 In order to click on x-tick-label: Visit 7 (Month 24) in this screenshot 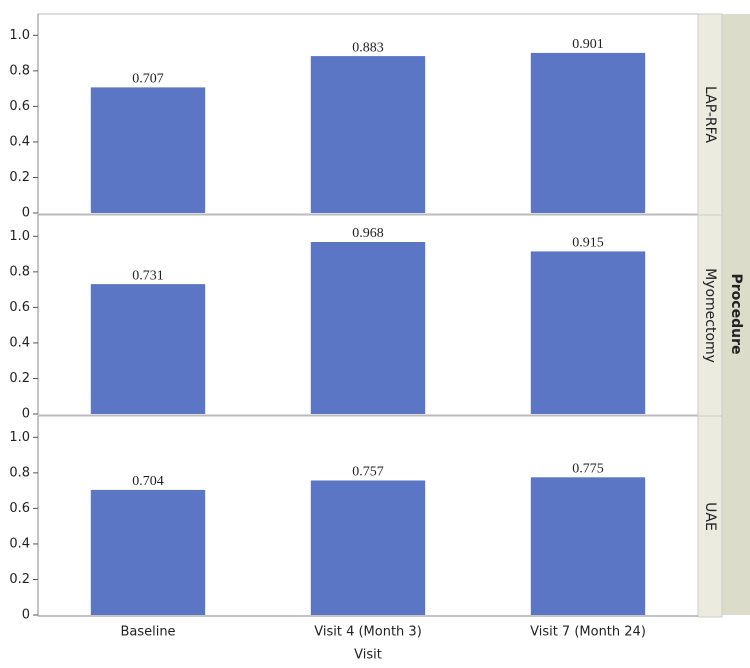, I will do `click(588, 632)`.